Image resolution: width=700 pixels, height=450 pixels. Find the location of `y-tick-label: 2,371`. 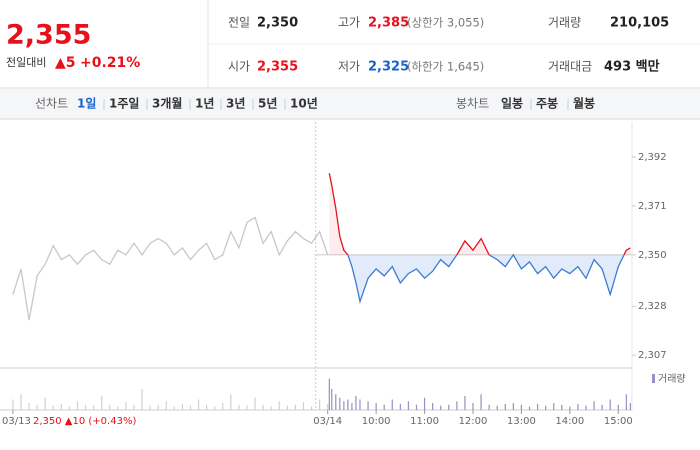

y-tick-label: 2,371 is located at coordinates (652, 206).